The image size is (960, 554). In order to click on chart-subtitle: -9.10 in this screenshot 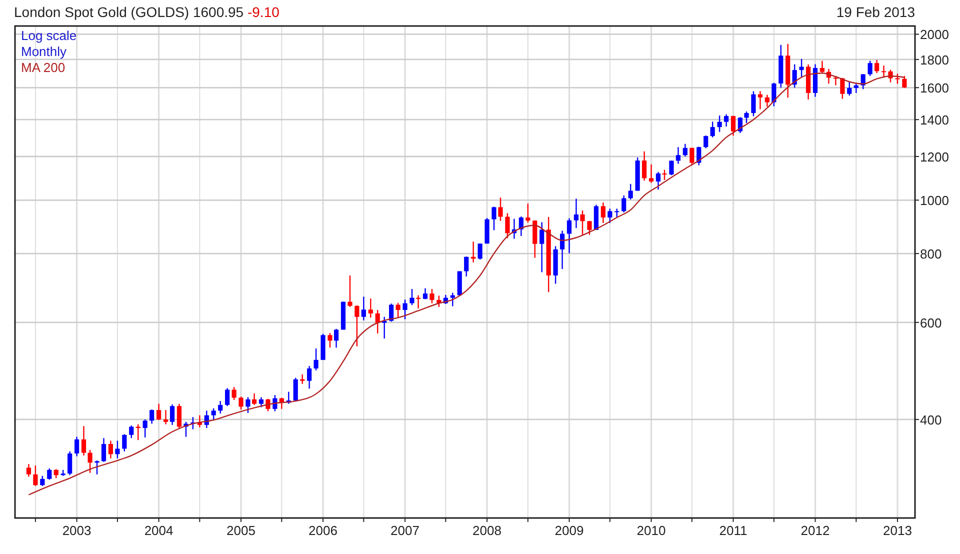, I will do `click(262, 12)`.